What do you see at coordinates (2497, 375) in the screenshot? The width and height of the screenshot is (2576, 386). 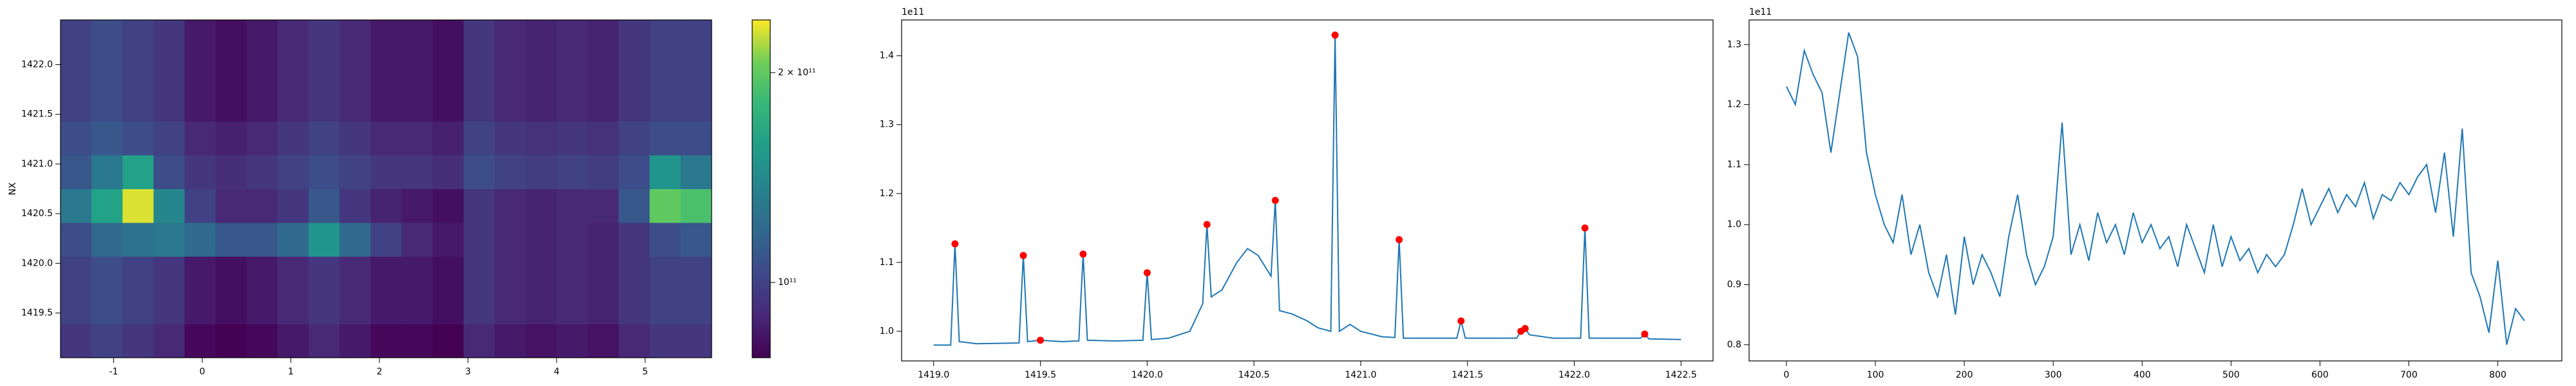 I see `x-tick-label: 800` at bounding box center [2497, 375].